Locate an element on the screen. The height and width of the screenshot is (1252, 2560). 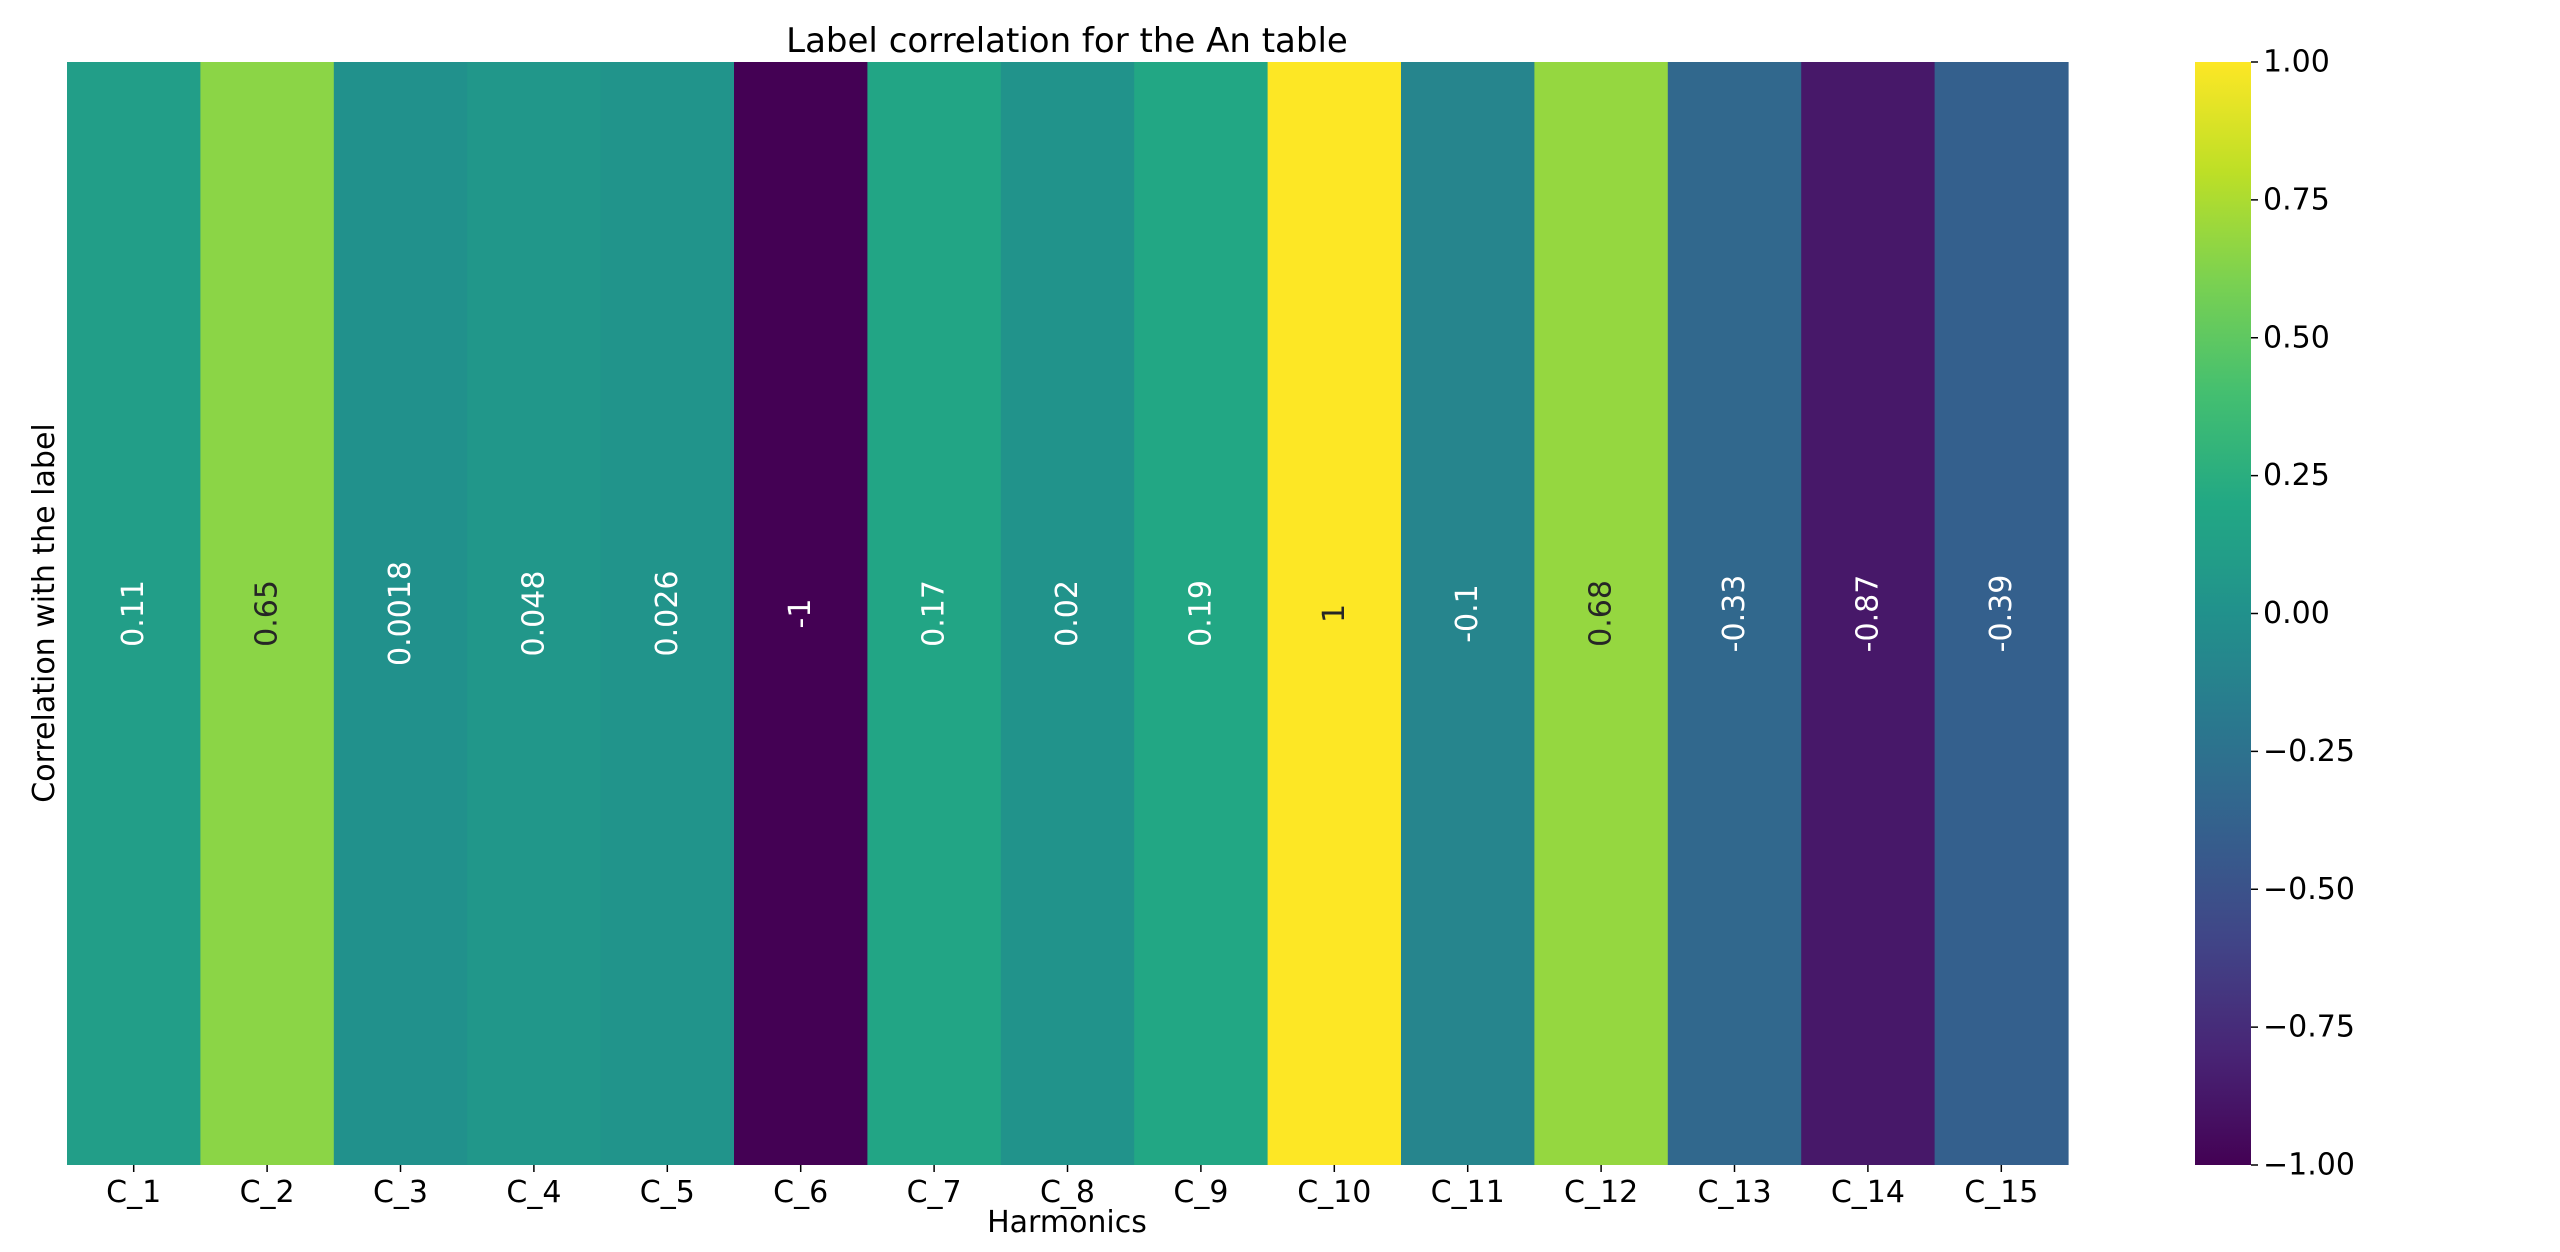
cell-annotation-11: -0.1 is located at coordinates (1467, 613).